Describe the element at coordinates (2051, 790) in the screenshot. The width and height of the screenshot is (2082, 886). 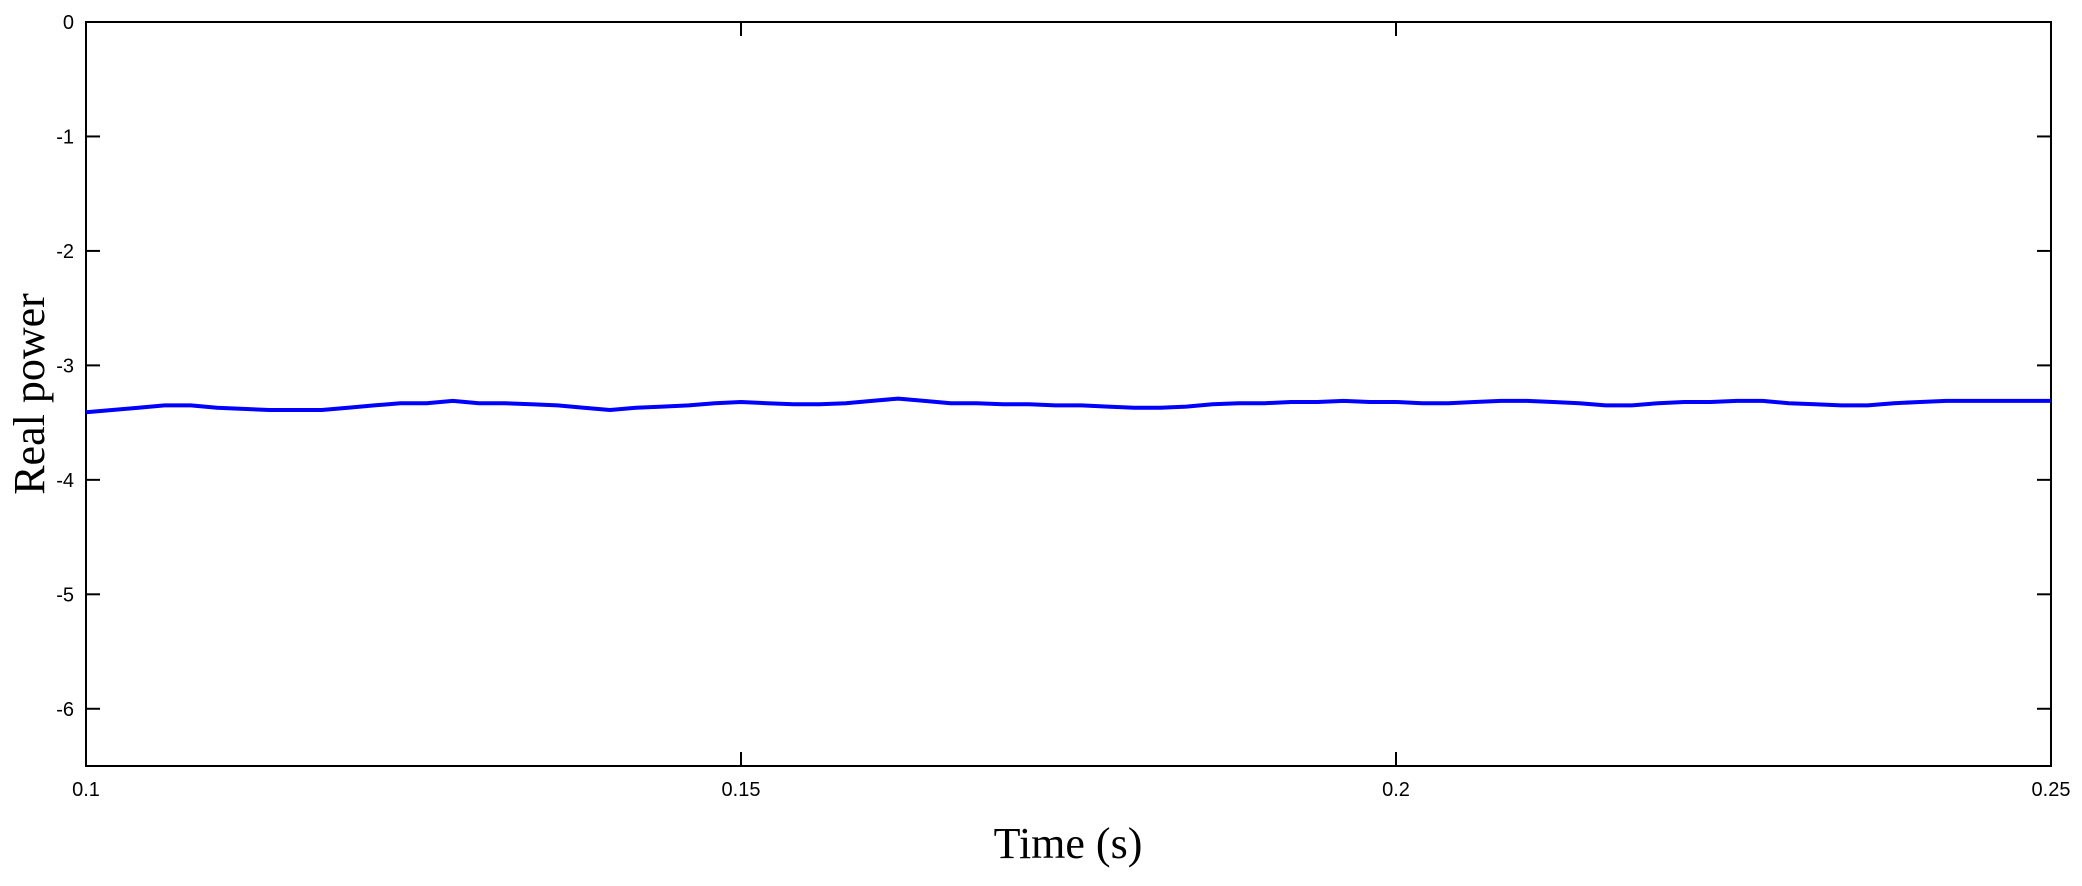
I see `x-tick-label: 0.25` at that location.